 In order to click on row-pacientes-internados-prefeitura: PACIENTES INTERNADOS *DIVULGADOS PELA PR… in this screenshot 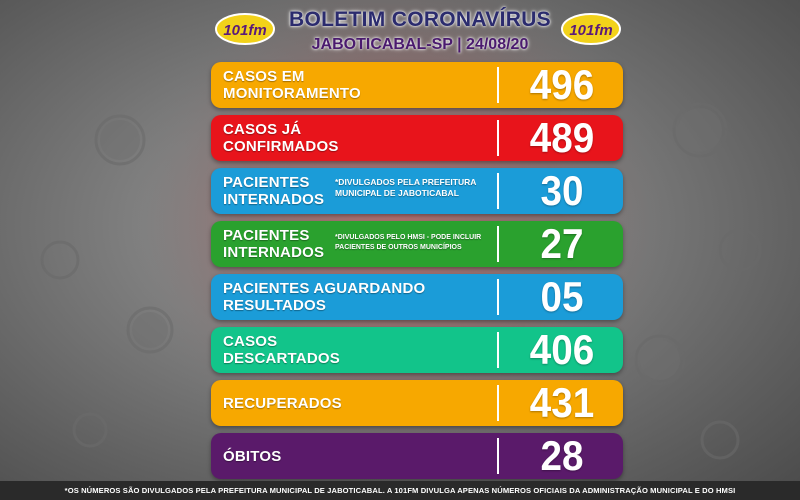, I will do `click(417, 190)`.